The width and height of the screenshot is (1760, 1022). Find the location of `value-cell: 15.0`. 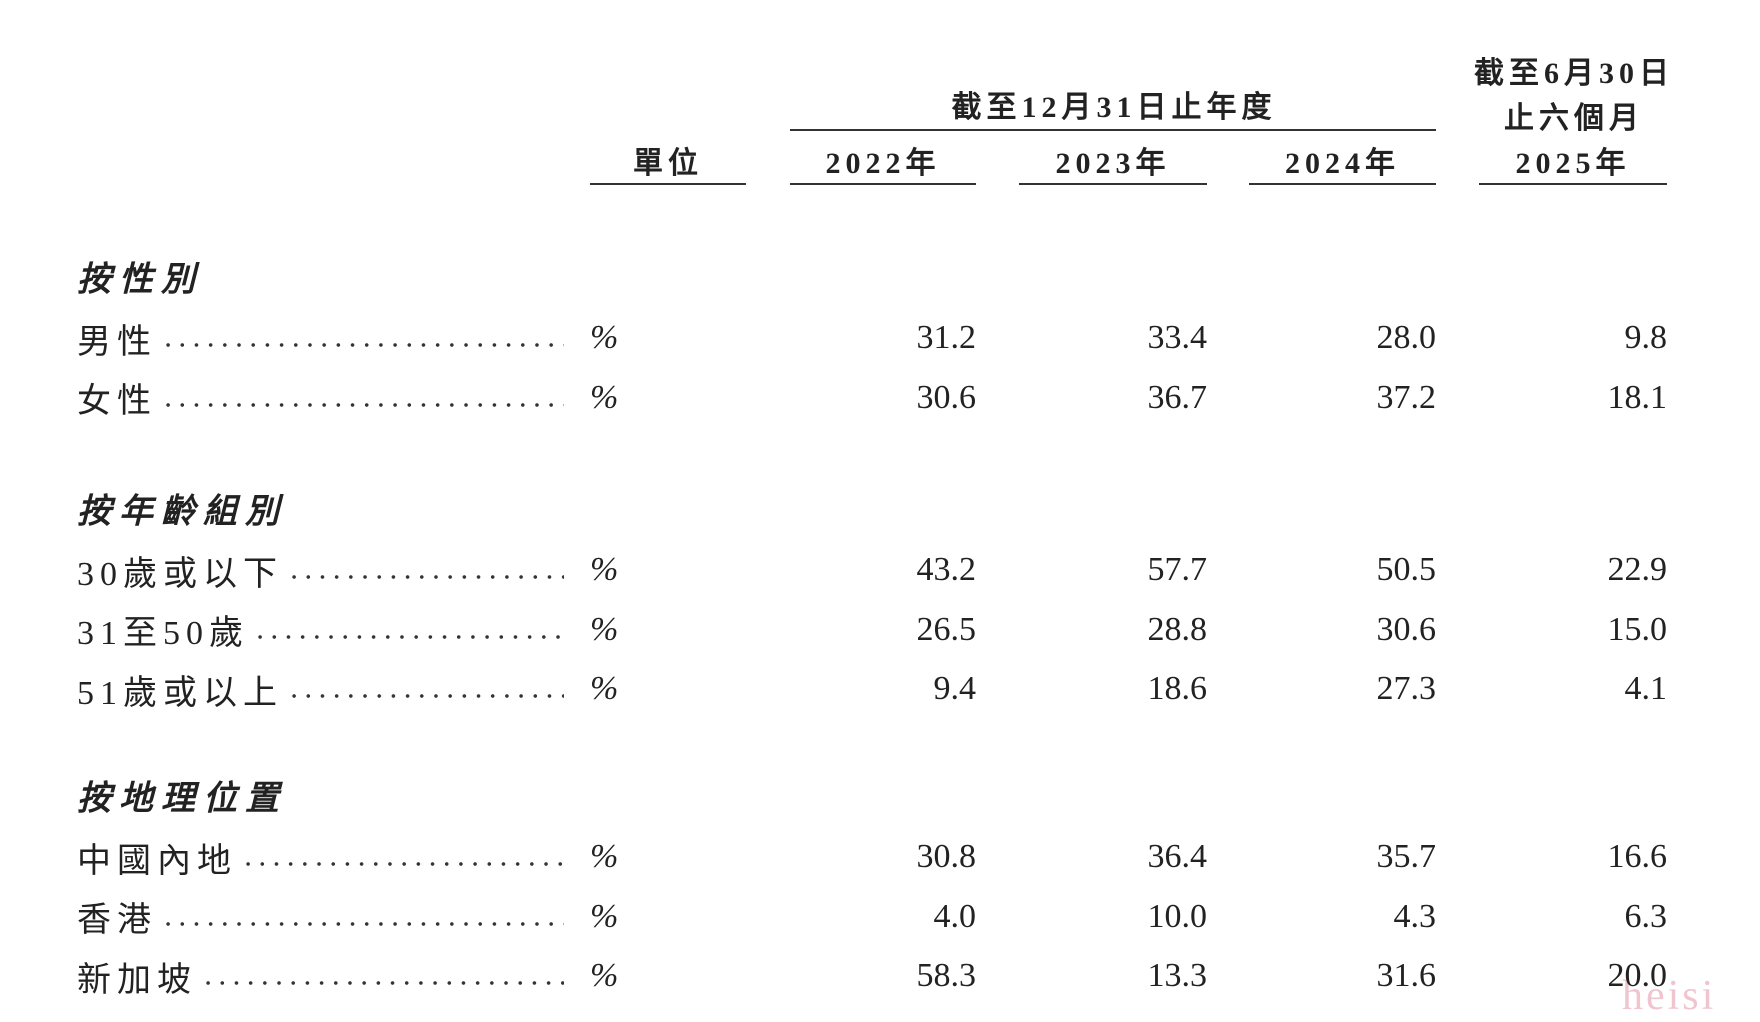

value-cell: 15.0 is located at coordinates (1637, 629).